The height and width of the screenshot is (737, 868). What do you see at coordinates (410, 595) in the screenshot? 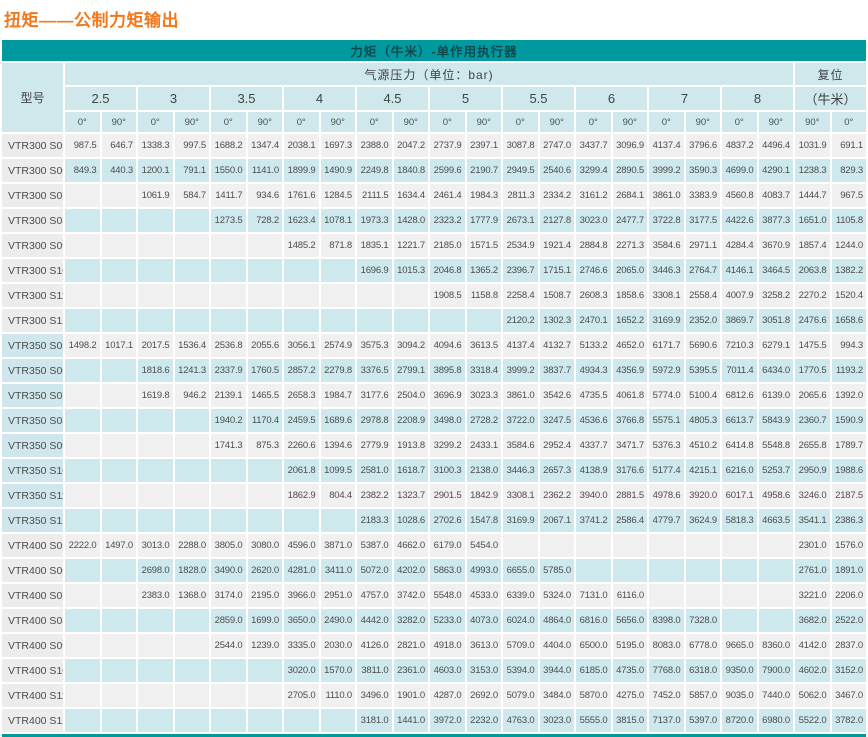
I see `torque-cell: 3742.0` at bounding box center [410, 595].